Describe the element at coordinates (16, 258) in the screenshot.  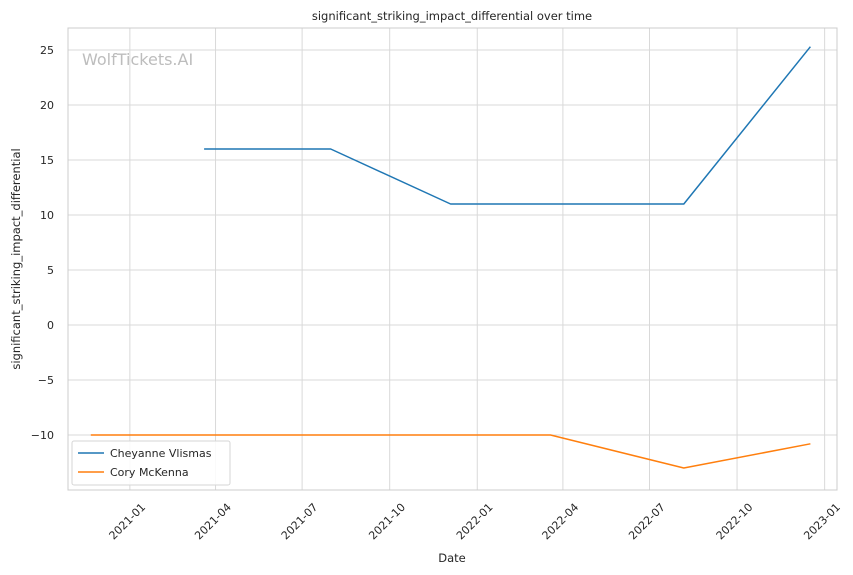
I see `y-axis-label: significant_striking_impact_differential` at that location.